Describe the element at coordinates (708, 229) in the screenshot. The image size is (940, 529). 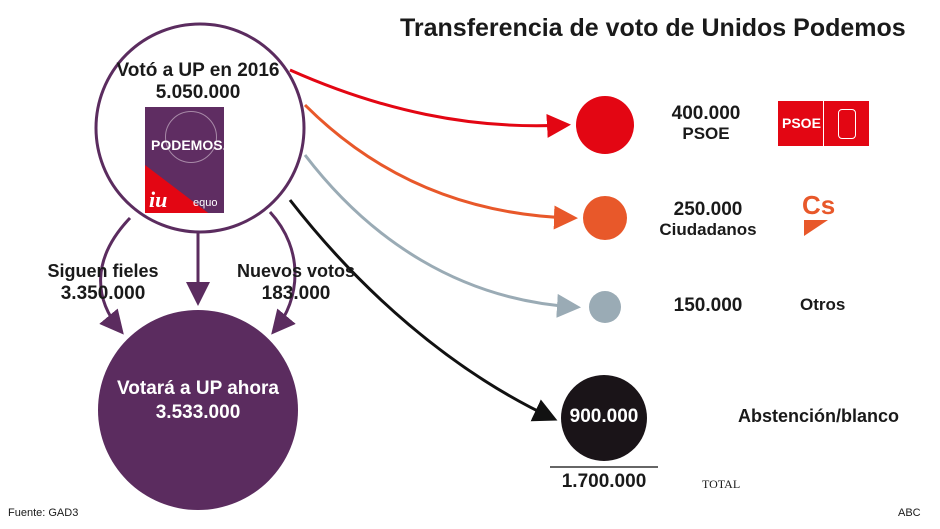
I see `cs-label: Ciudadanos` at that location.